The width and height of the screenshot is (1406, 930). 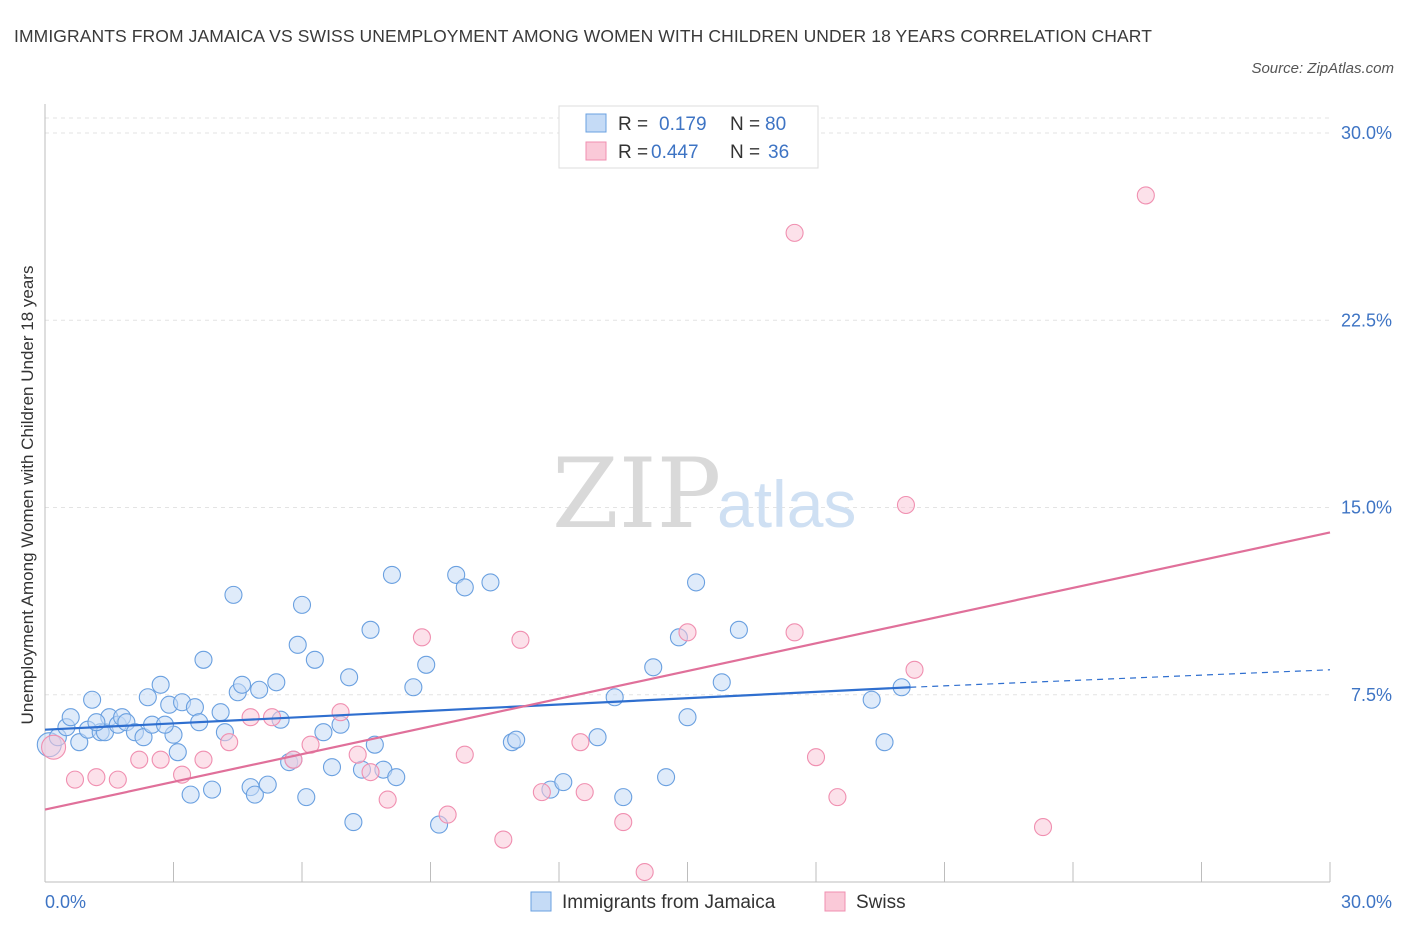 What do you see at coordinates (881, 902) in the screenshot?
I see `bottom-legend-swiss: Swiss` at bounding box center [881, 902].